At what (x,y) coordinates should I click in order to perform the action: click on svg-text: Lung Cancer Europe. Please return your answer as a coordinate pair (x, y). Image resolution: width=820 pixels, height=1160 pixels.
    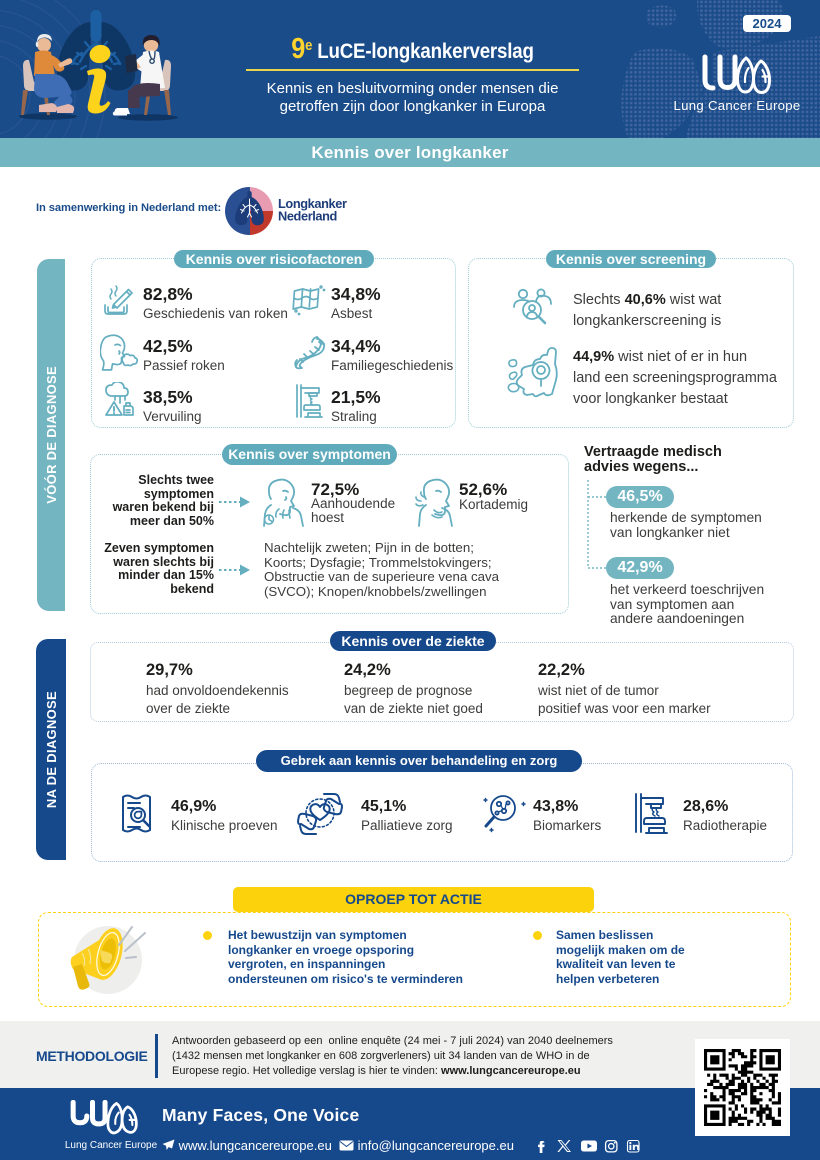
    Looking at the image, I should click on (736, 105).